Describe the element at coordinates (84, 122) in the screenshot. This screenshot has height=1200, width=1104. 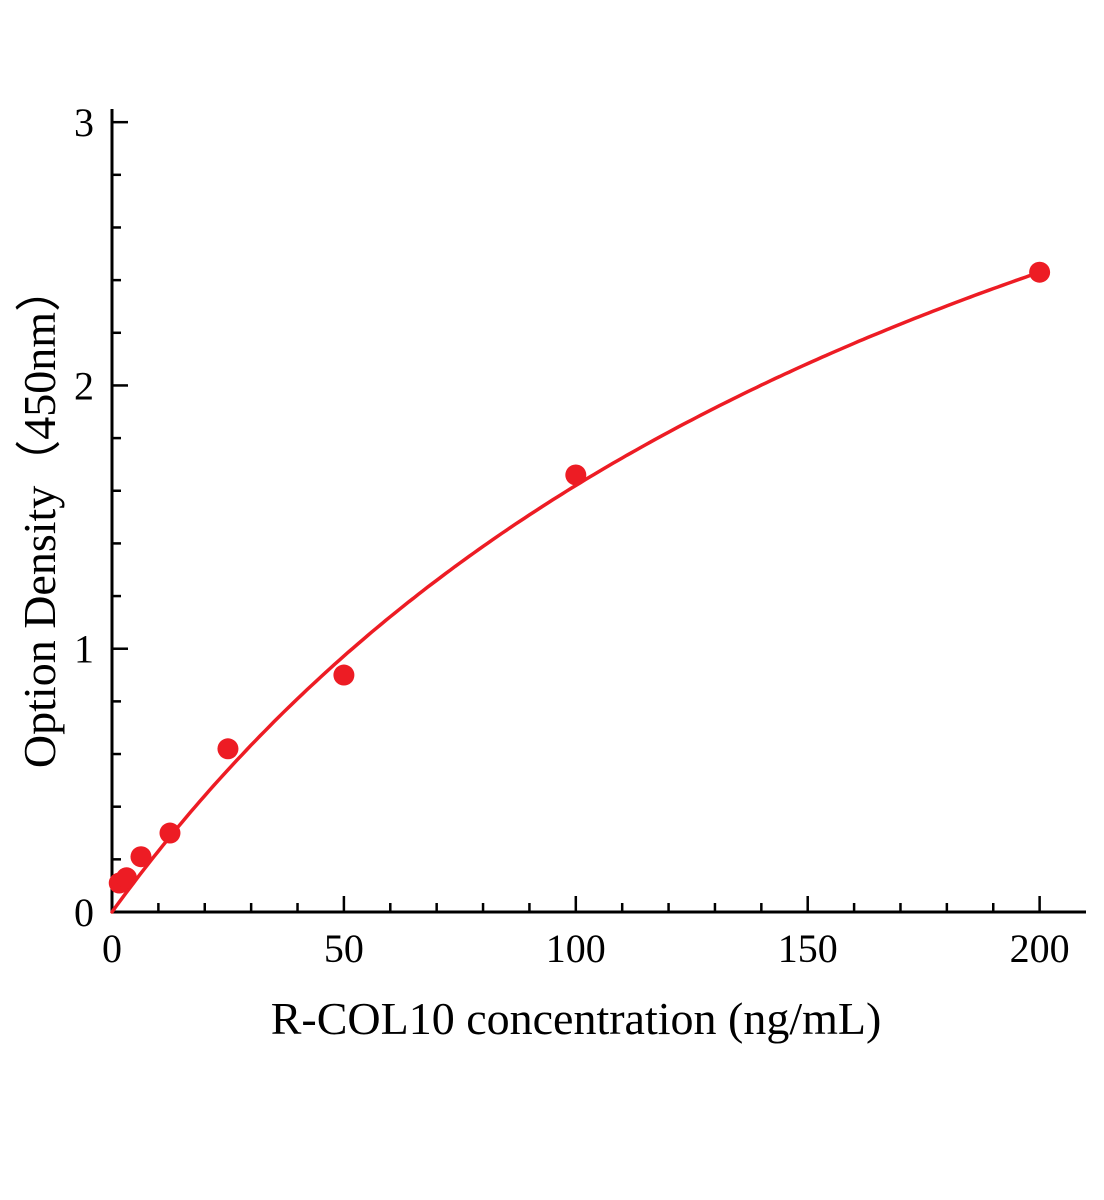
I see `y-tick-label: 3` at that location.